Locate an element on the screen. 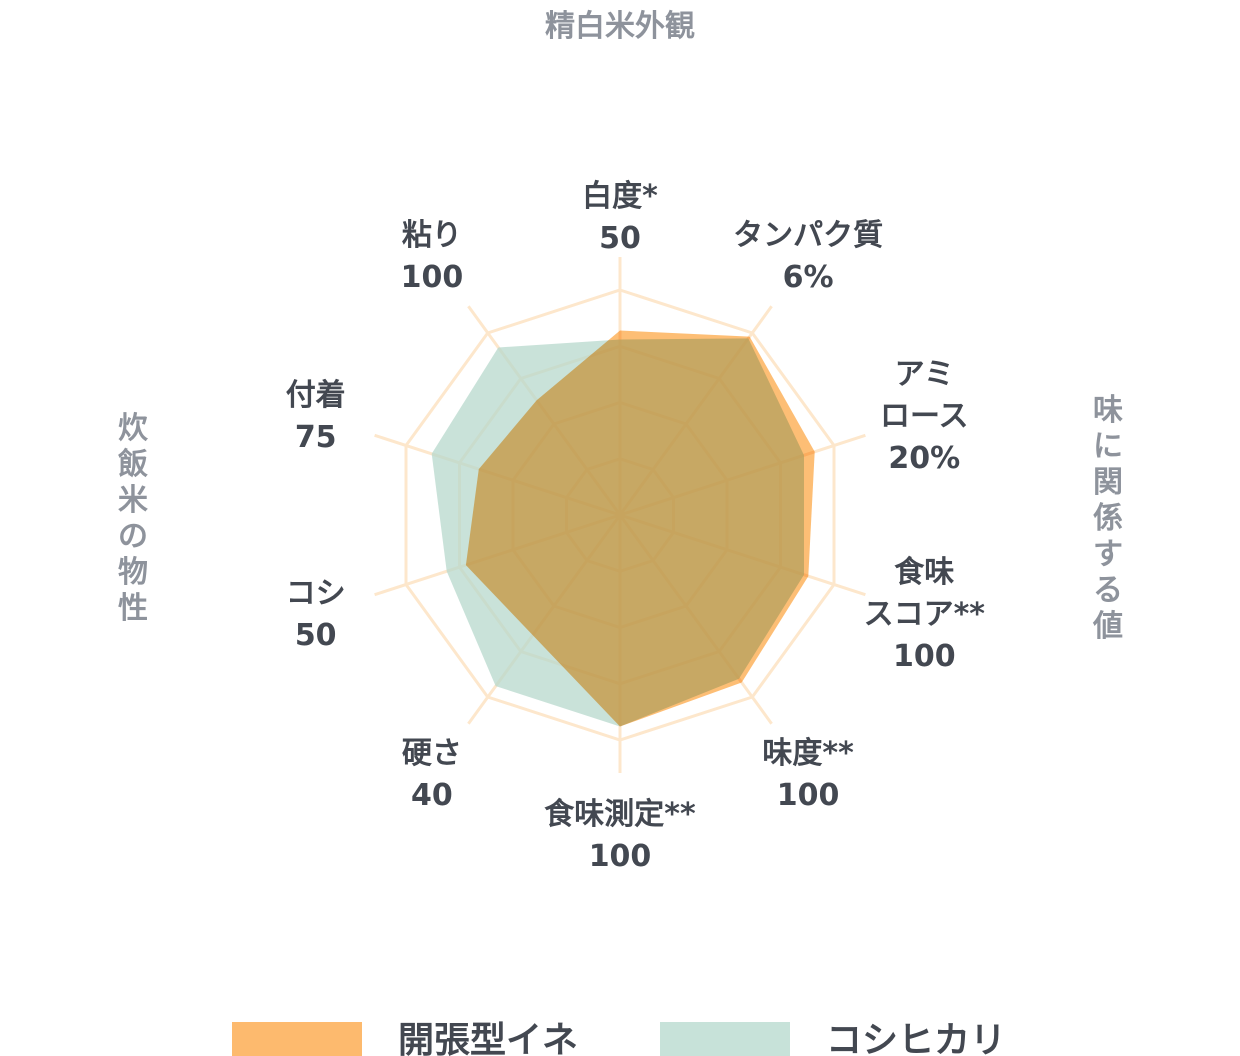 This screenshot has height=1056, width=1240. axis-name-8: コシ is located at coordinates (316, 593).